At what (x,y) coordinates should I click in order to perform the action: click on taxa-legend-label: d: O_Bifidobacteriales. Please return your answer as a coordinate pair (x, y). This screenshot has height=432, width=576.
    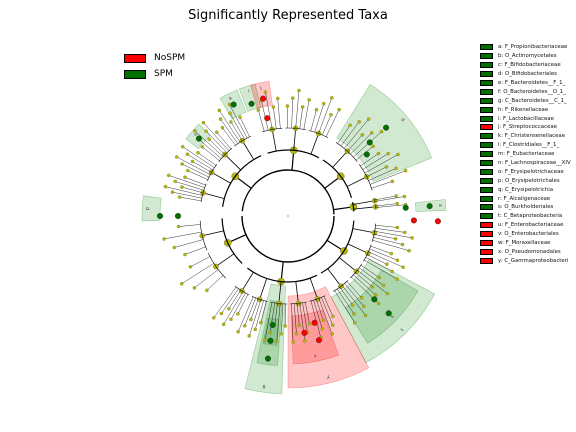
    Looking at the image, I should click on (527, 74).